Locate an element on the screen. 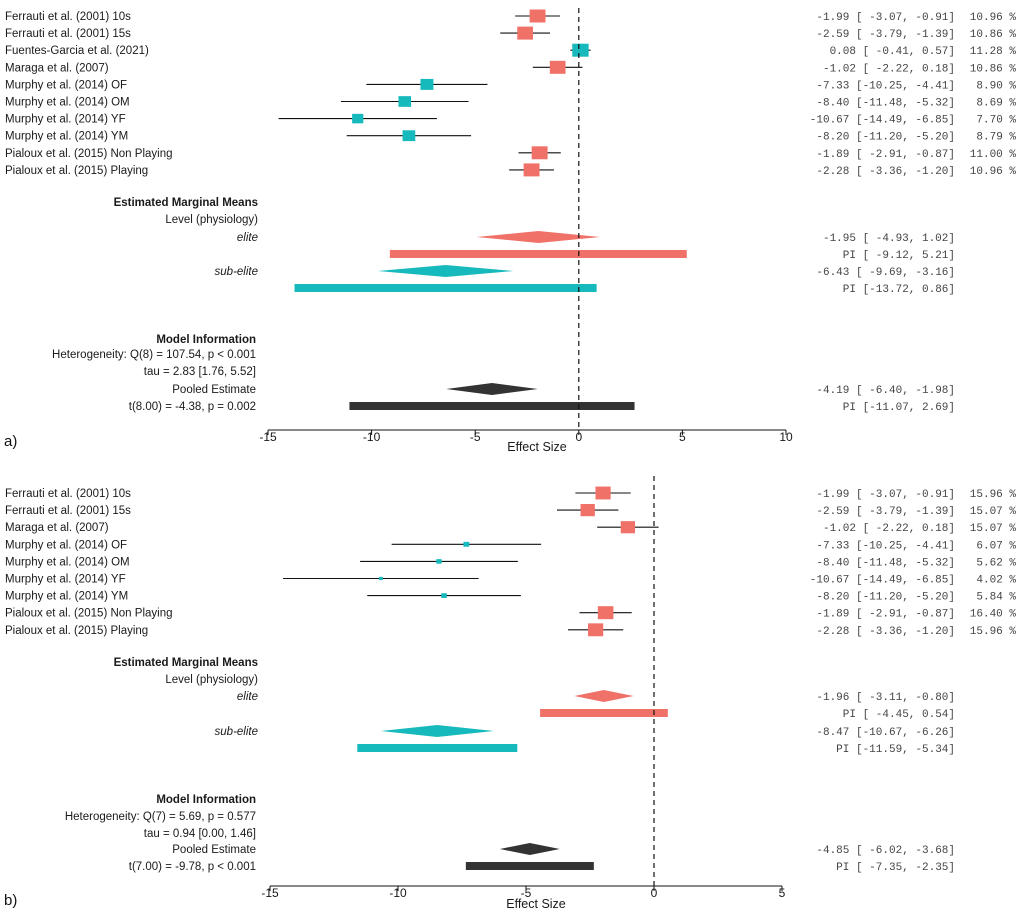  study-weight-text: 5.62 % is located at coordinates (996, 563).